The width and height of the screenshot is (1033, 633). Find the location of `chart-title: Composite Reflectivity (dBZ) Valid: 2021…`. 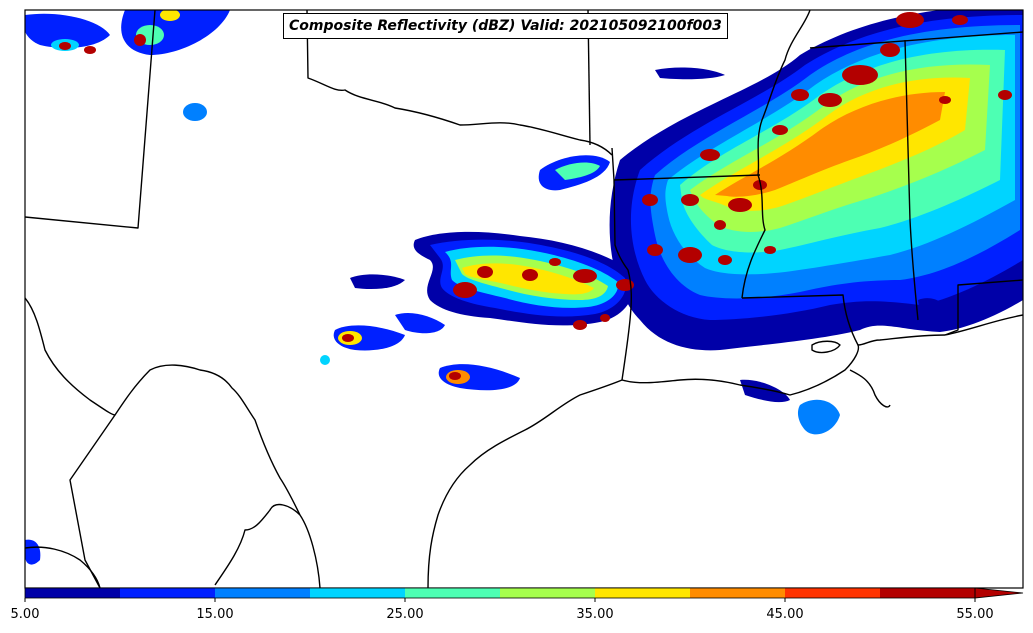

chart-title: Composite Reflectivity (dBZ) Valid: 2021… is located at coordinates (505, 26).